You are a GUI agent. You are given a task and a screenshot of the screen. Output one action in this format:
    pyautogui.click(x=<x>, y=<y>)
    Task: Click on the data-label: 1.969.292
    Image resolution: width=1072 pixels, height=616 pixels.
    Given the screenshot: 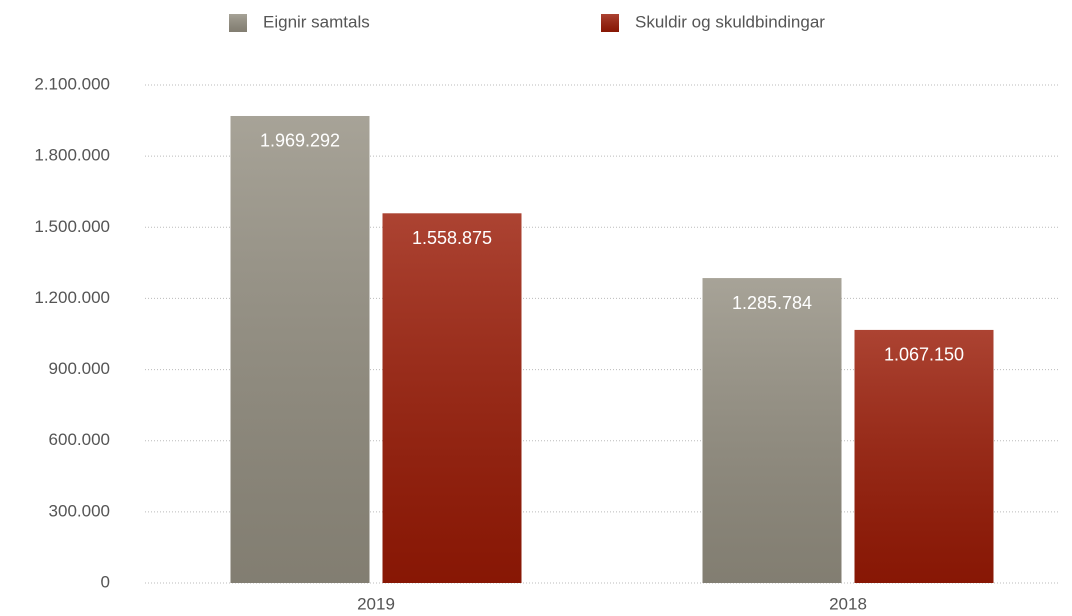 What is the action you would take?
    pyautogui.click(x=300, y=141)
    